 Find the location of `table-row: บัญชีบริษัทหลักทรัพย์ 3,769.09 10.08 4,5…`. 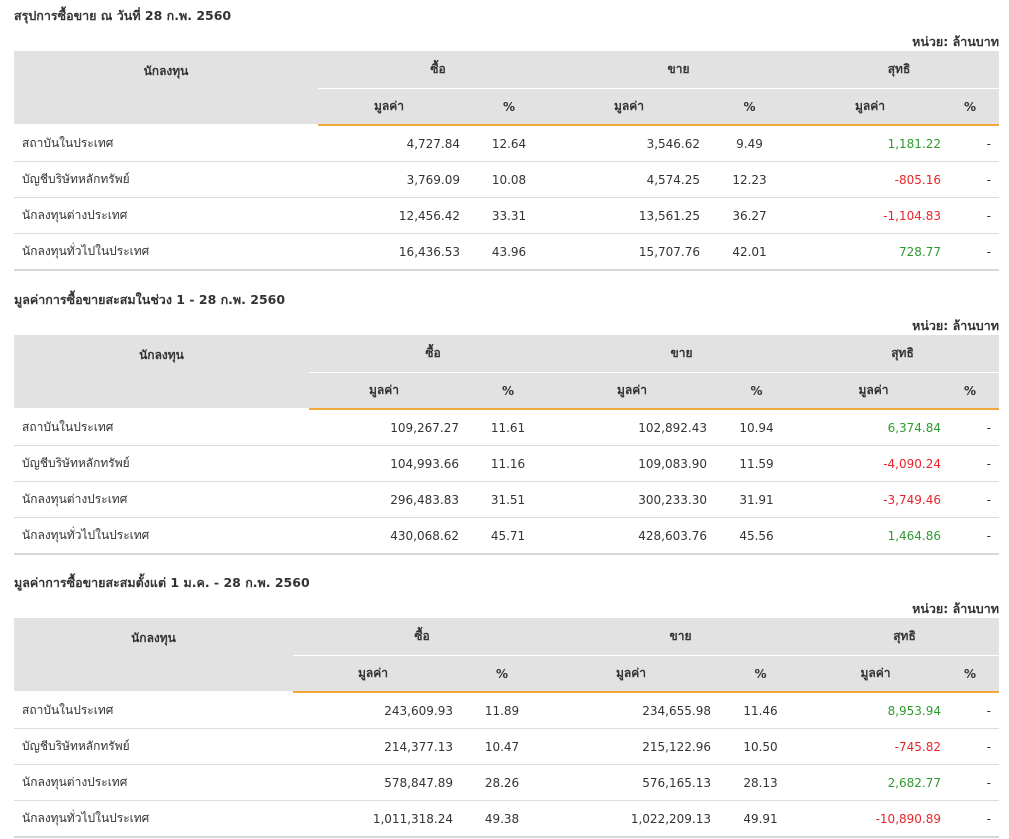

table-row: บัญชีบริษัทหลักทรัพย์ 3,769.09 10.08 4,5… is located at coordinates (506, 179).